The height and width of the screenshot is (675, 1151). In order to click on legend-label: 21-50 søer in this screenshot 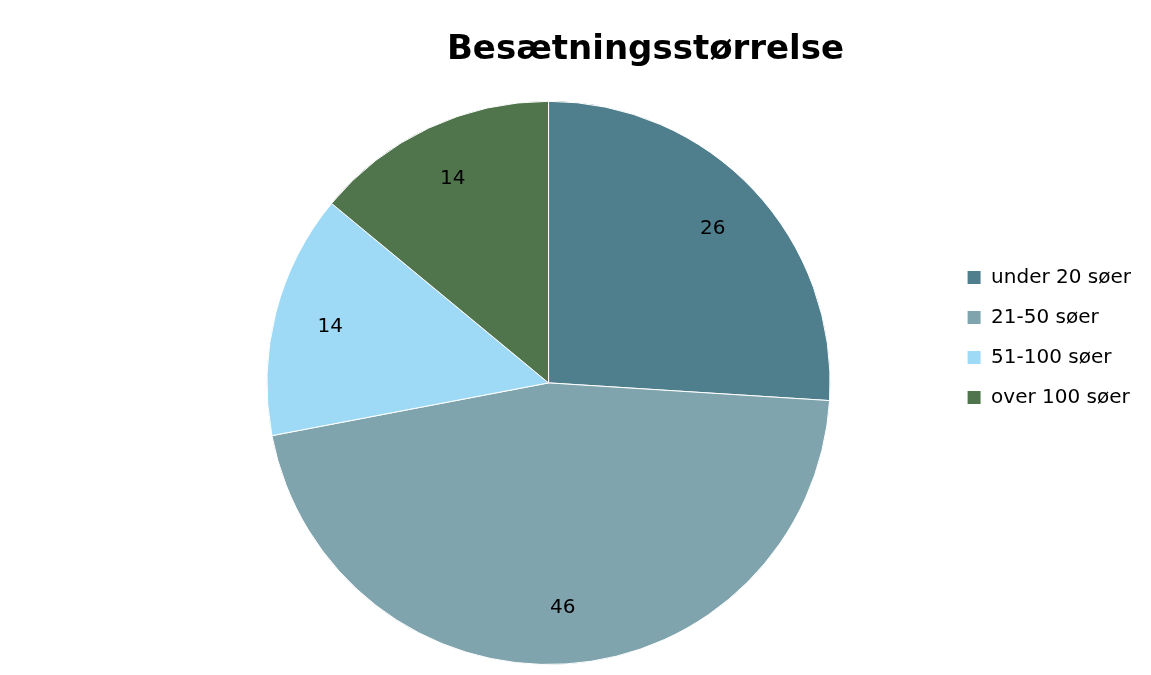, I will do `click(1045, 315)`.